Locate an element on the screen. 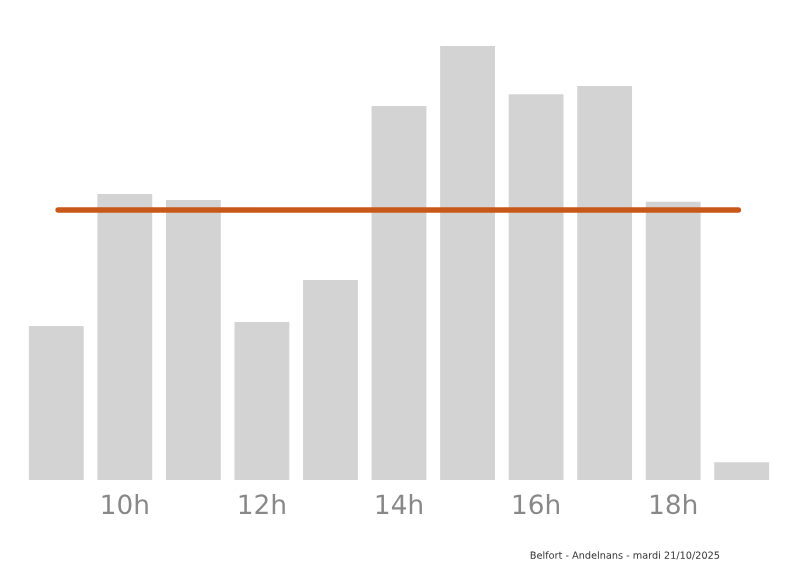 The image size is (800, 572). x-tick-label: 16h is located at coordinates (536, 504).